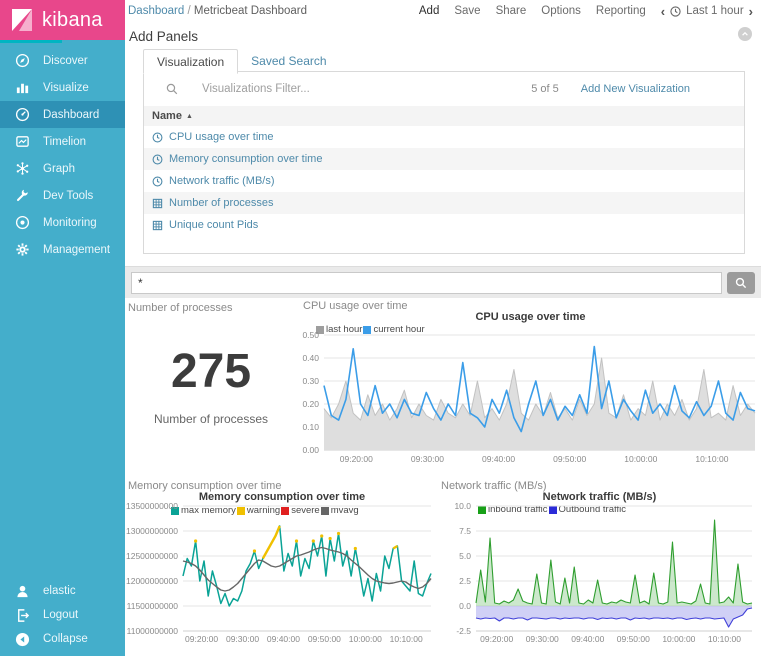  Describe the element at coordinates (663, 11) in the screenshot. I see `time-back-icon: ‹` at that location.